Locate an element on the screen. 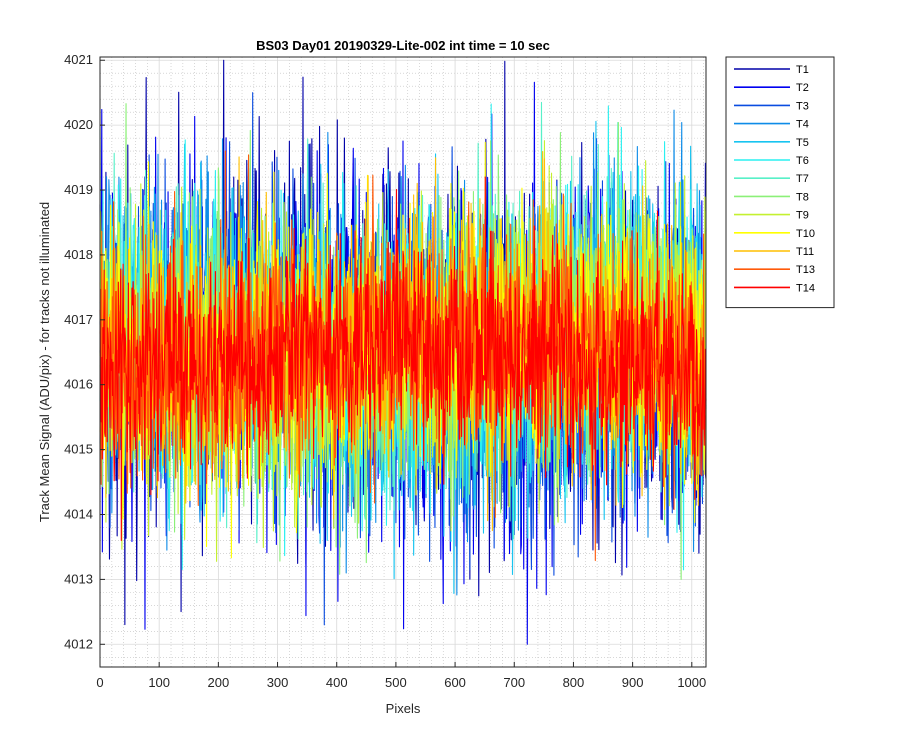 The height and width of the screenshot is (750, 900). x-tick-label: 400 is located at coordinates (337, 682).